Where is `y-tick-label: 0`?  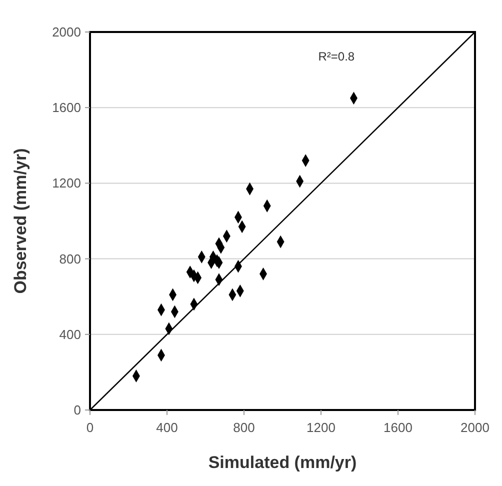
y-tick-label: 0 is located at coordinates (77, 410).